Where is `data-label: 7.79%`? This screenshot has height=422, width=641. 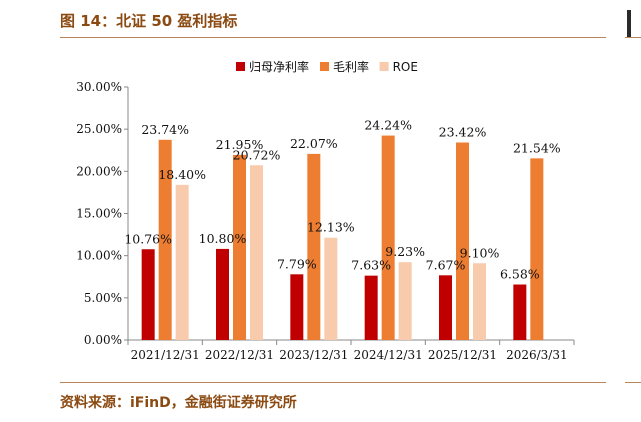 data-label: 7.79% is located at coordinates (297, 263).